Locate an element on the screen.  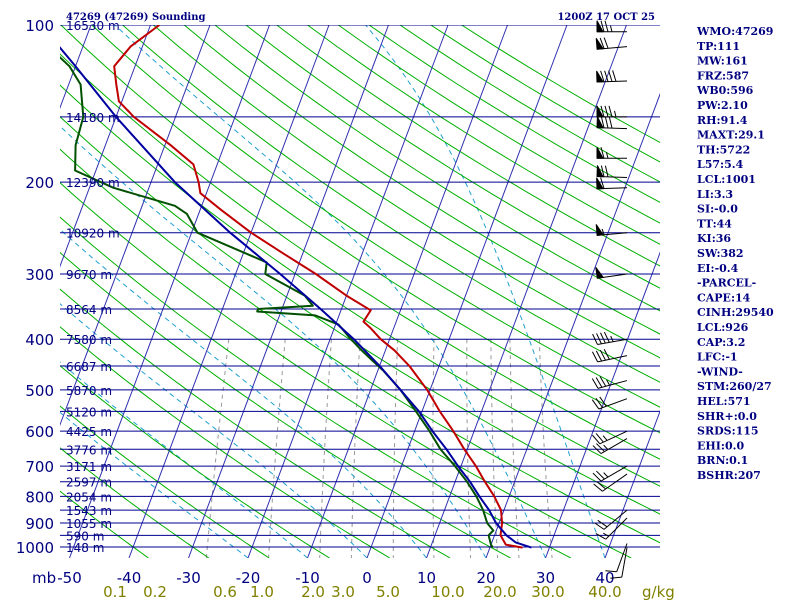
index-value: WMO:47269 is located at coordinates (734, 31).